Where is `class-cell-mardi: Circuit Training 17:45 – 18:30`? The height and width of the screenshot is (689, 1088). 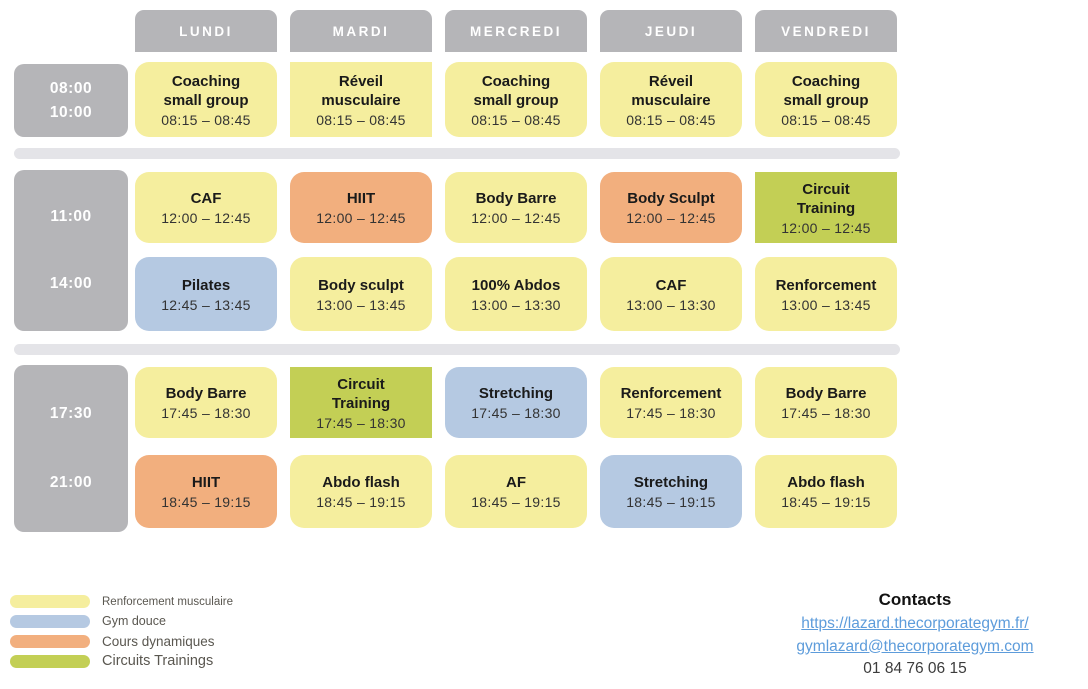 class-cell-mardi: Circuit Training 17:45 – 18:30 is located at coordinates (361, 402).